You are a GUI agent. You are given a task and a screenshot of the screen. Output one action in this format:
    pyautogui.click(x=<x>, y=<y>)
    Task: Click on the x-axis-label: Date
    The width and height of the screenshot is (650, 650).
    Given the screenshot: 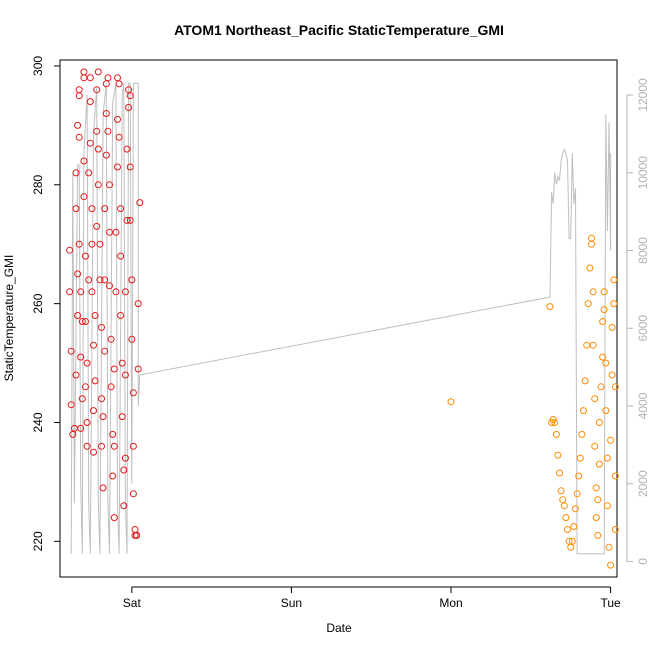 What is the action you would take?
    pyautogui.click(x=339, y=628)
    